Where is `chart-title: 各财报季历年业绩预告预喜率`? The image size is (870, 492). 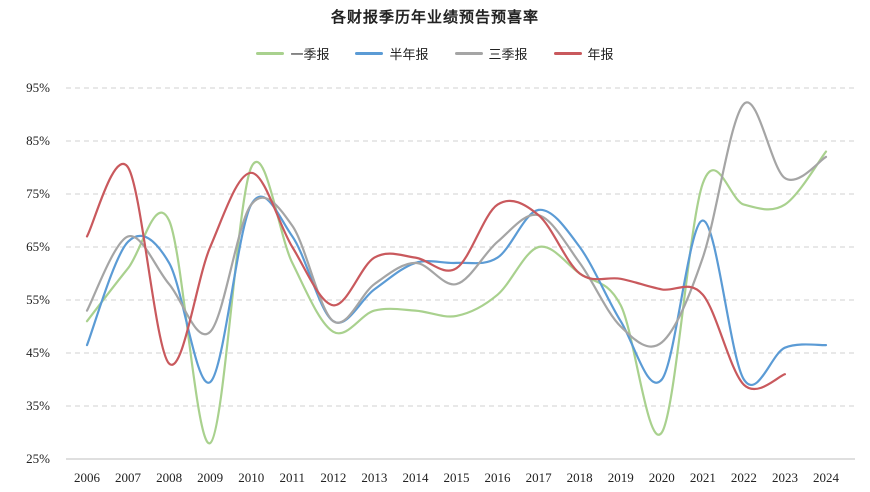
chart-title: 各财报季历年业绩预告预喜率 is located at coordinates (434, 17).